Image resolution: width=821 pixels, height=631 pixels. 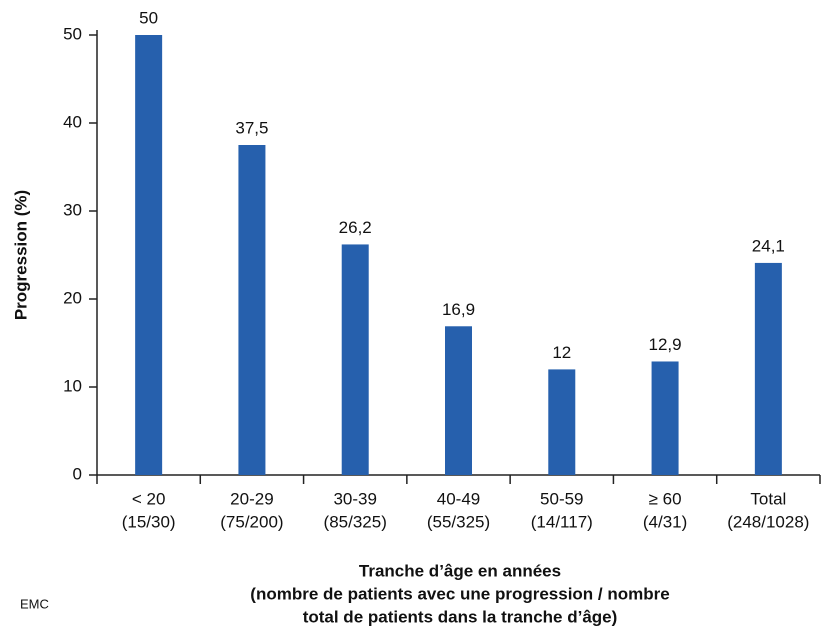 I want to click on y-tick-label: 30, so click(x=72, y=209).